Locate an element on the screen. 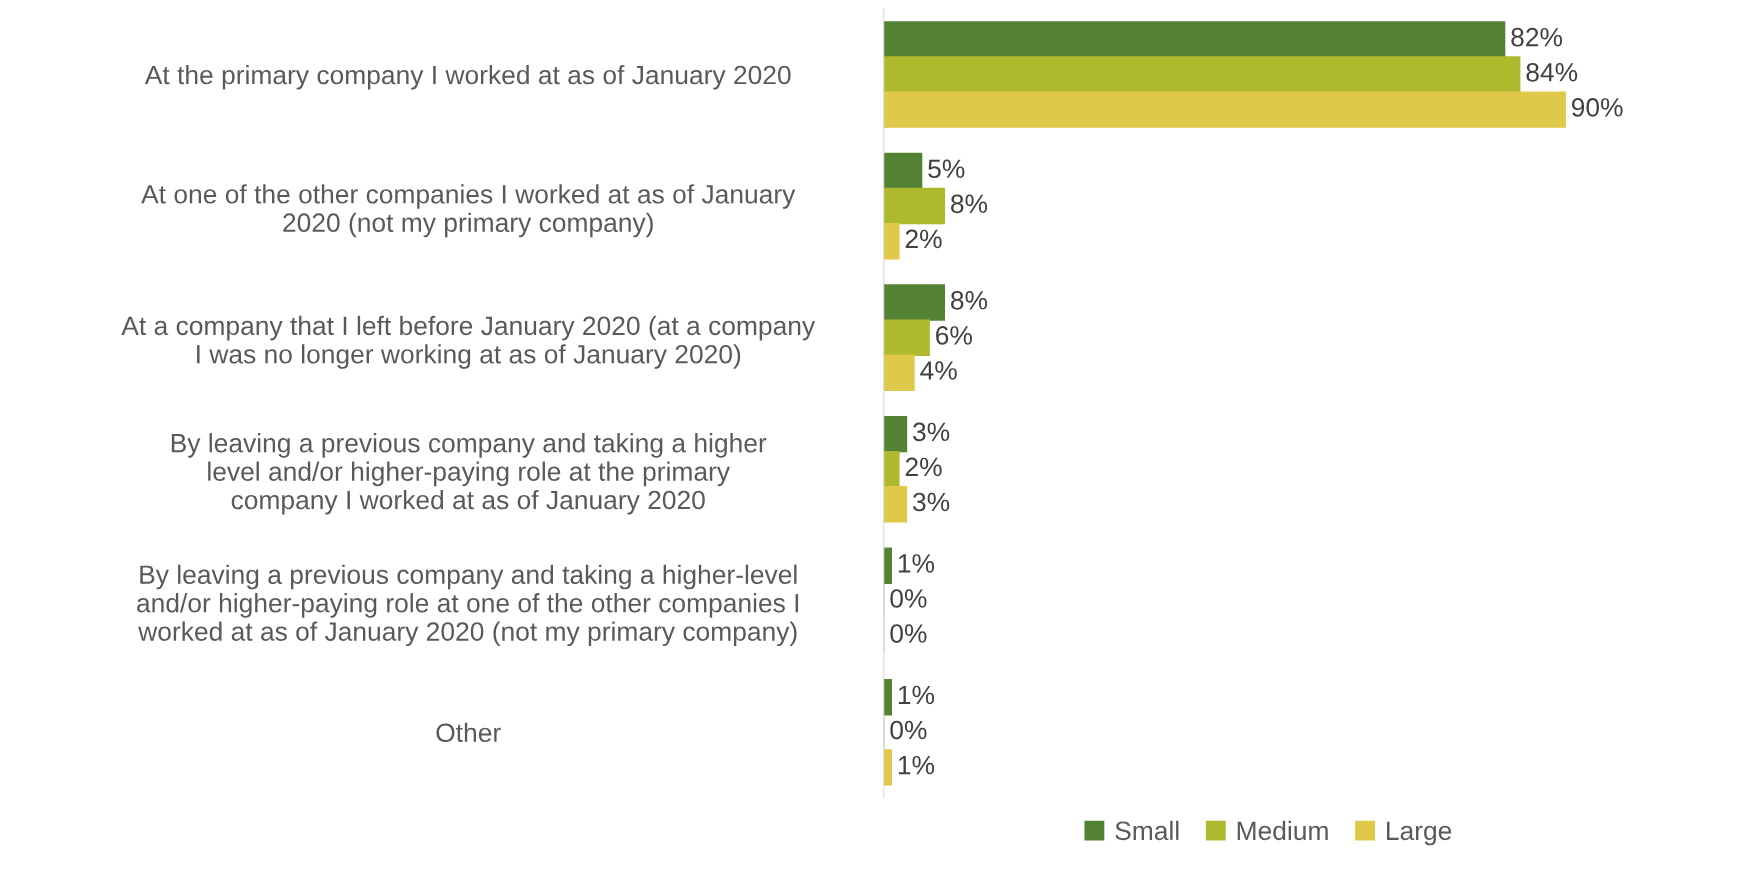 This screenshot has width=1750, height=877. legend-label: Large is located at coordinates (1419, 833).